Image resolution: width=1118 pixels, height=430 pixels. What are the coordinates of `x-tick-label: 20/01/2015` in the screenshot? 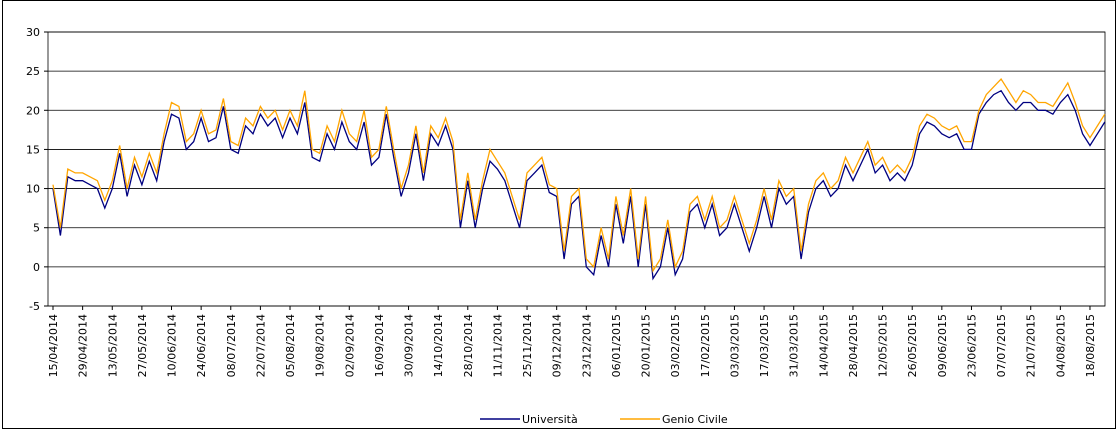 It's located at (646, 345).